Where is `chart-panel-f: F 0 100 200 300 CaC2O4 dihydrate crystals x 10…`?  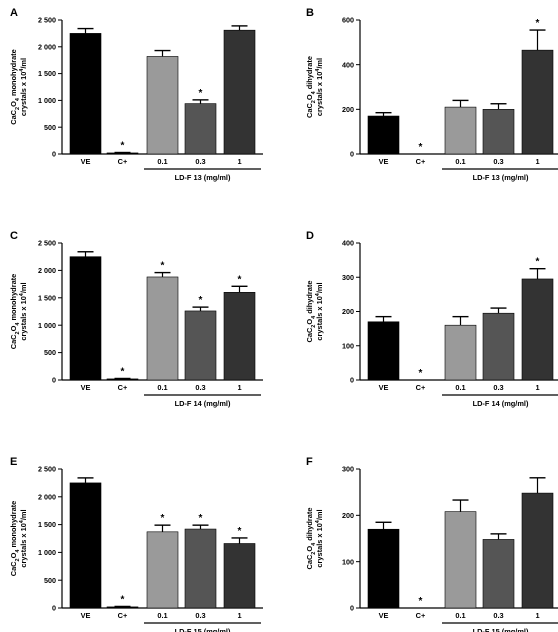 chart-panel-f: F 0 100 200 300 CaC2O4 dihydrate crystals x 10… is located at coordinates (431, 544).